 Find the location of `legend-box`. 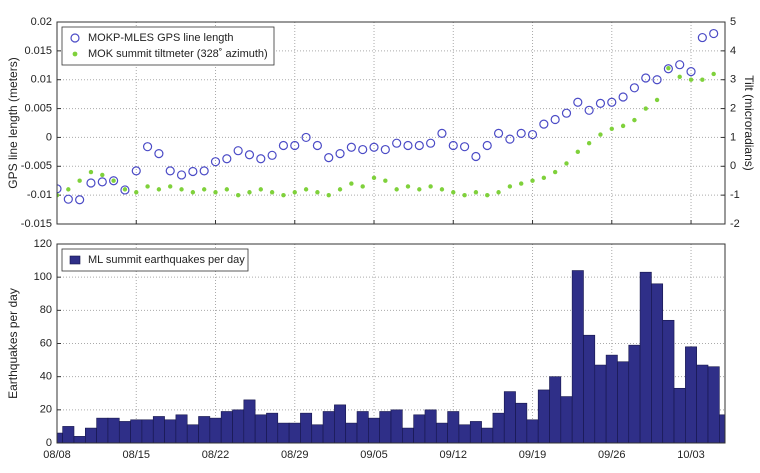

legend-box is located at coordinates (168, 46).